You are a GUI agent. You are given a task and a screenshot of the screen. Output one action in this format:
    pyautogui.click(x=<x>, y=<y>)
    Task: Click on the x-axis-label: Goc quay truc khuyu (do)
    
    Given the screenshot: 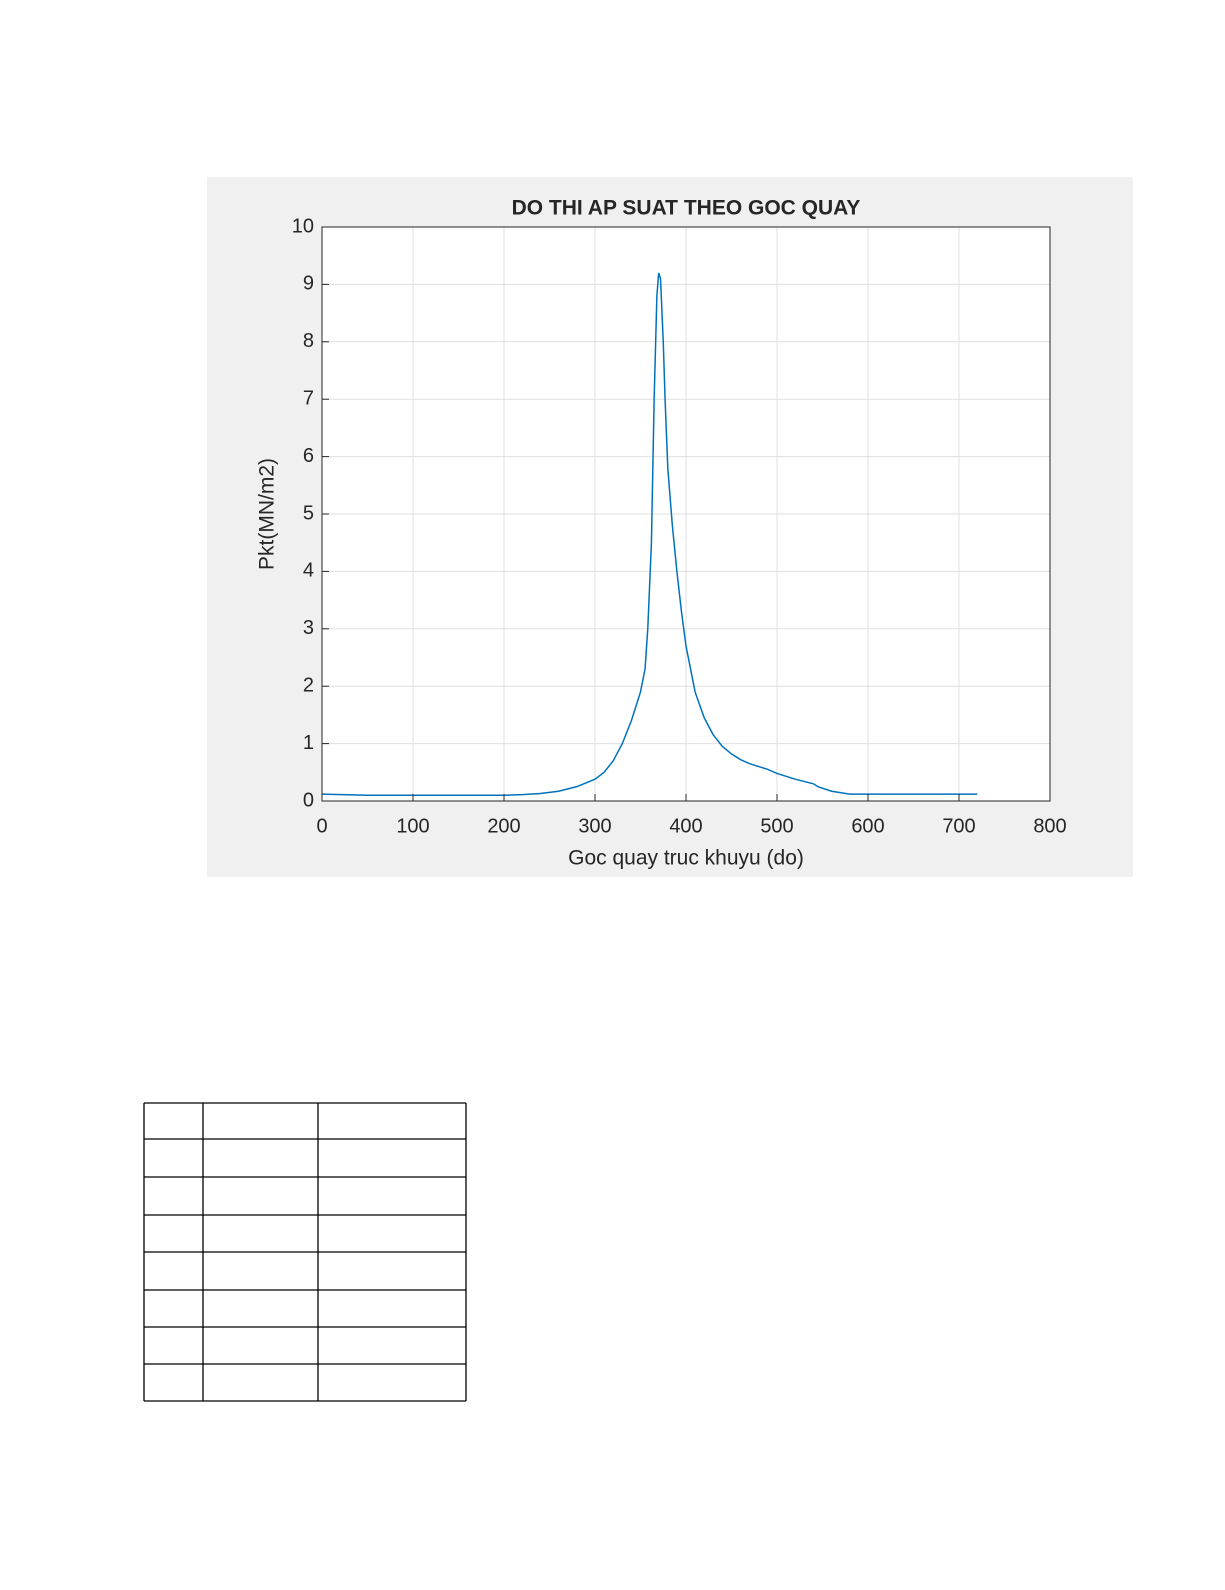 What is the action you would take?
    pyautogui.click(x=686, y=858)
    